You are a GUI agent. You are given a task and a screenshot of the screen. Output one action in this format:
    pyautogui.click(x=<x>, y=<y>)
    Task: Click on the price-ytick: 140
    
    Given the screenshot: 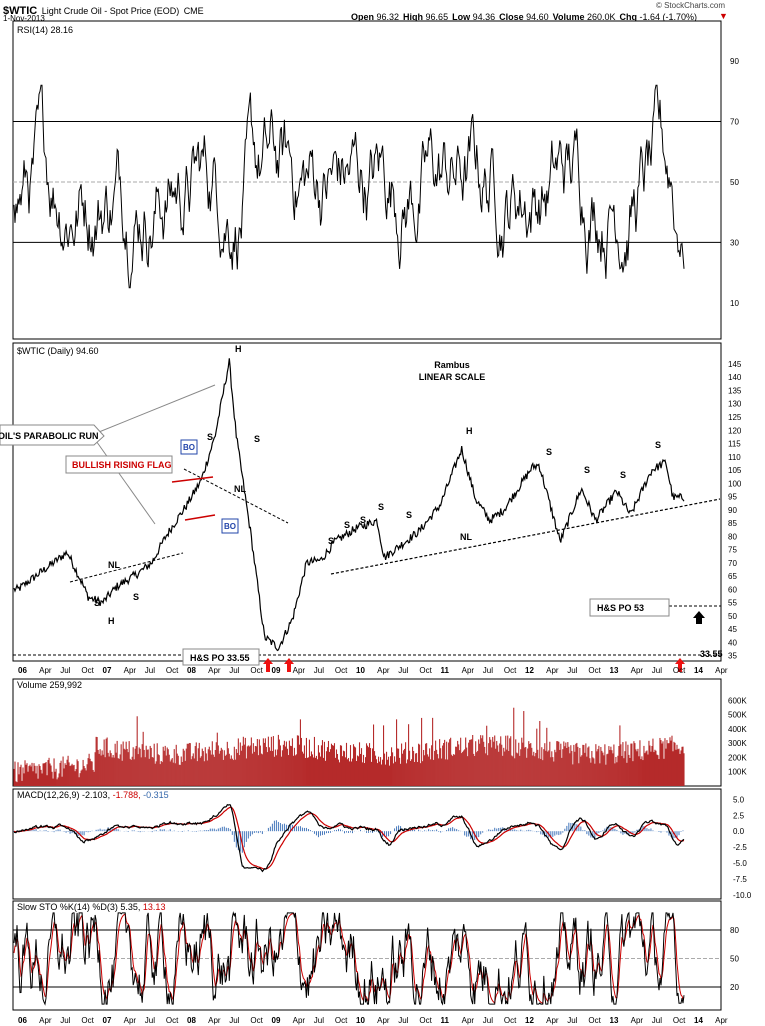 What is the action you would take?
    pyautogui.click(x=735, y=377)
    